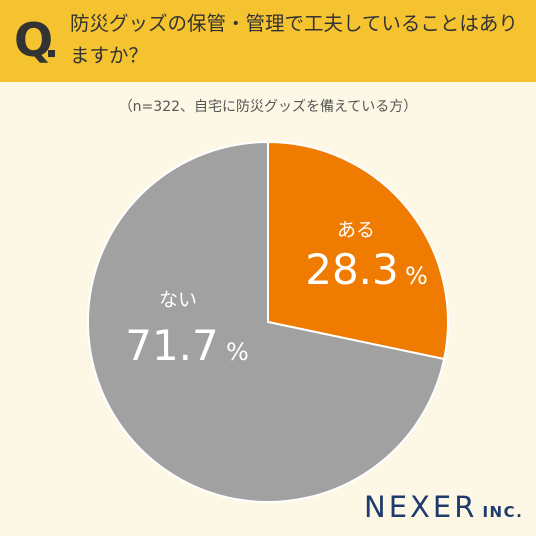  I want to click on question-text: 防災グッズの保管・管理で工夫していることはありますか？, so click(294, 39).